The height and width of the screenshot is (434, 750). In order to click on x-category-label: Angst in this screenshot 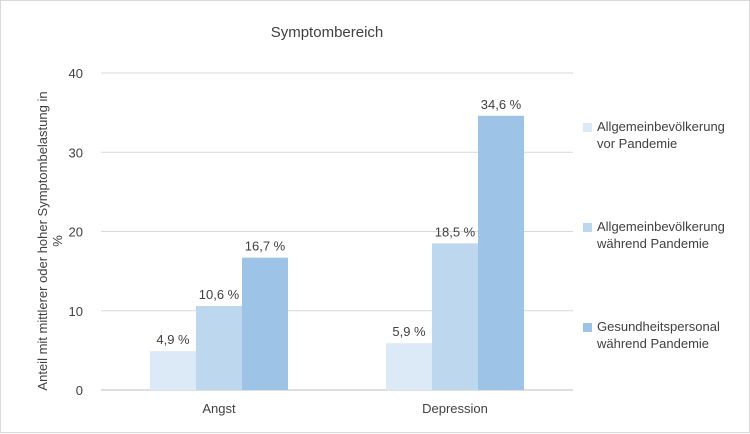, I will do `click(219, 408)`.